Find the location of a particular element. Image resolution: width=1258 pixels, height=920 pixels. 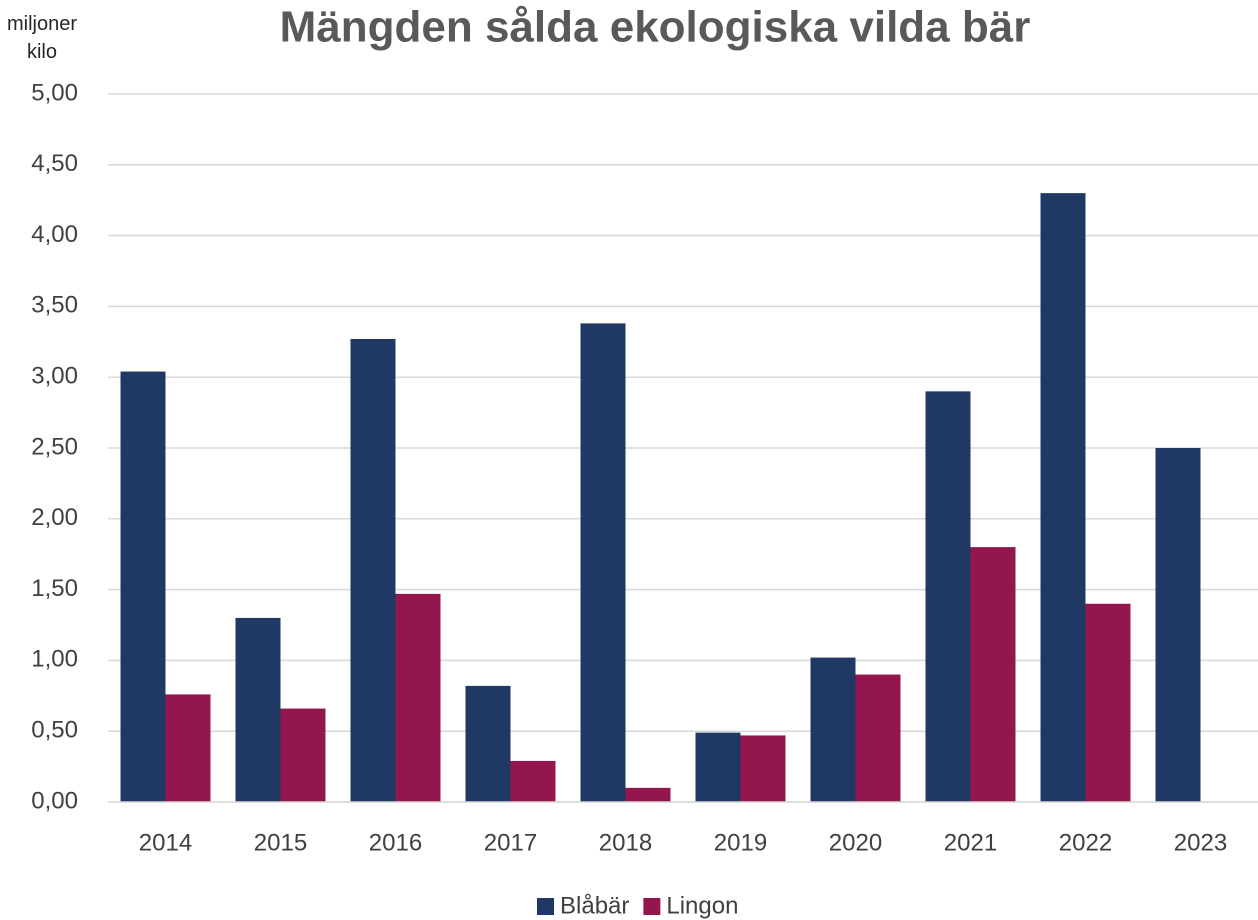

y-tick-label: 4,50 is located at coordinates (54, 163).